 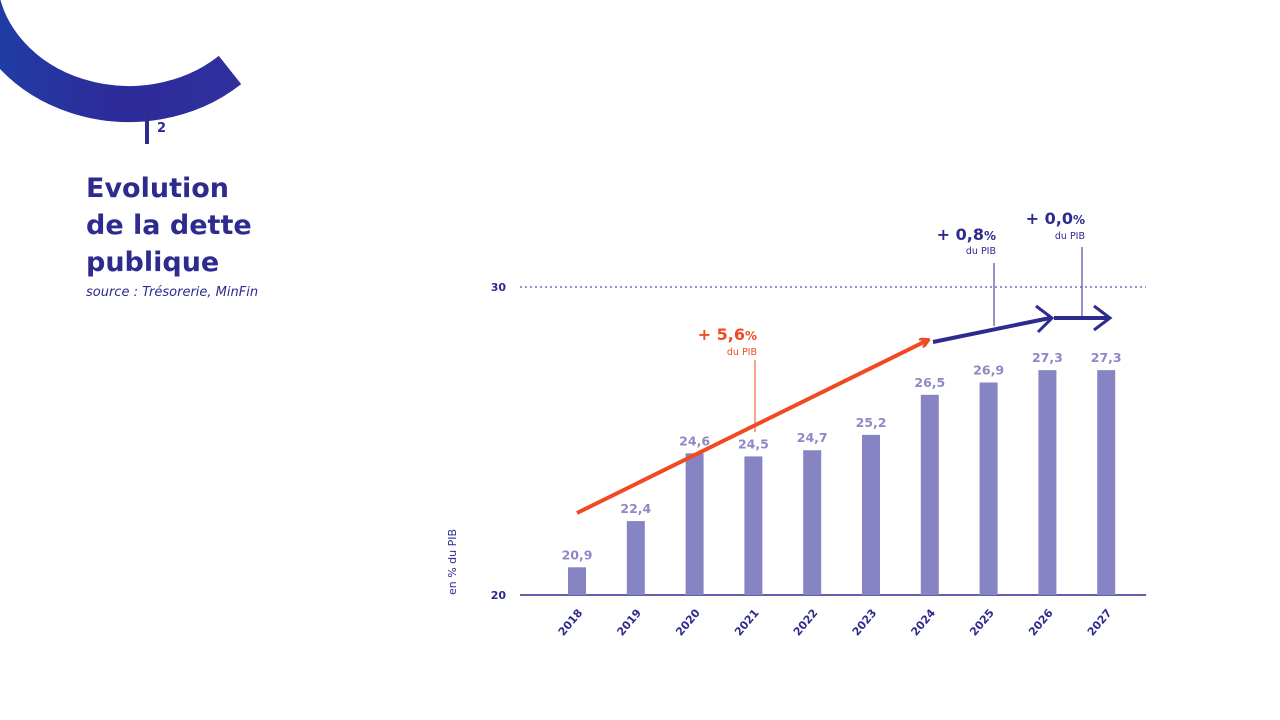 What do you see at coordinates (169, 225) in the screenshot?
I see `page-title-line: de la dette` at bounding box center [169, 225].